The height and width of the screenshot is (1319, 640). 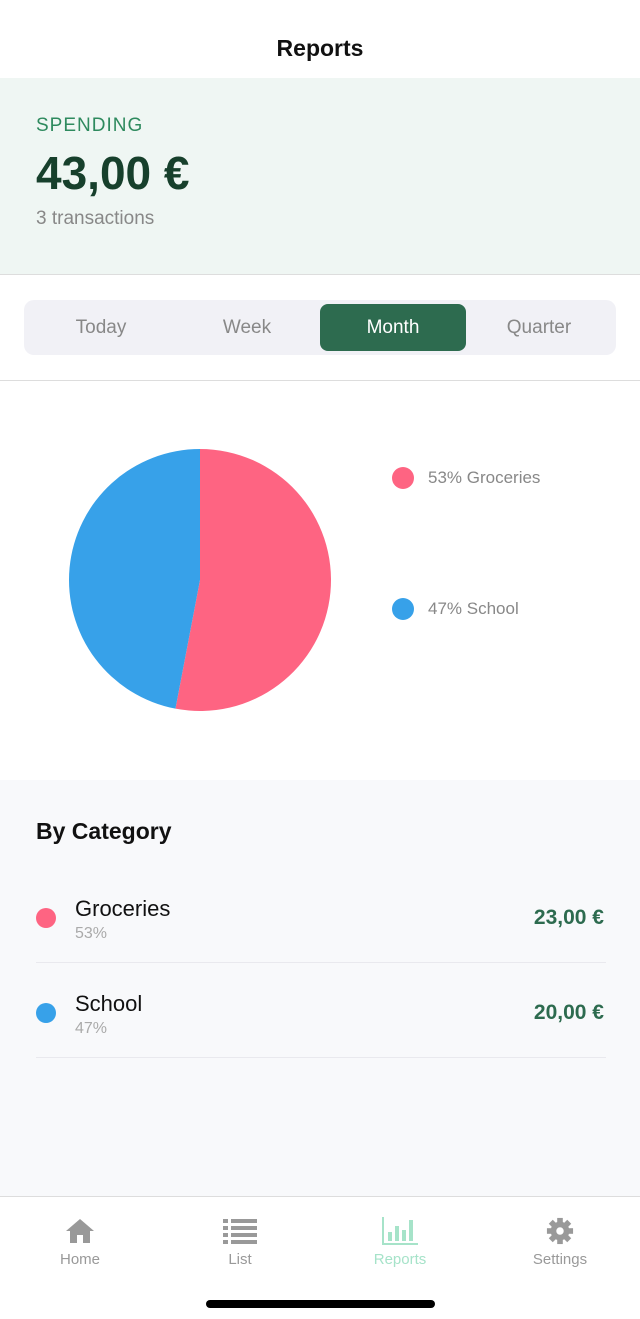 I want to click on tab-bar: Home List Reports Settings, so click(x=320, y=1257).